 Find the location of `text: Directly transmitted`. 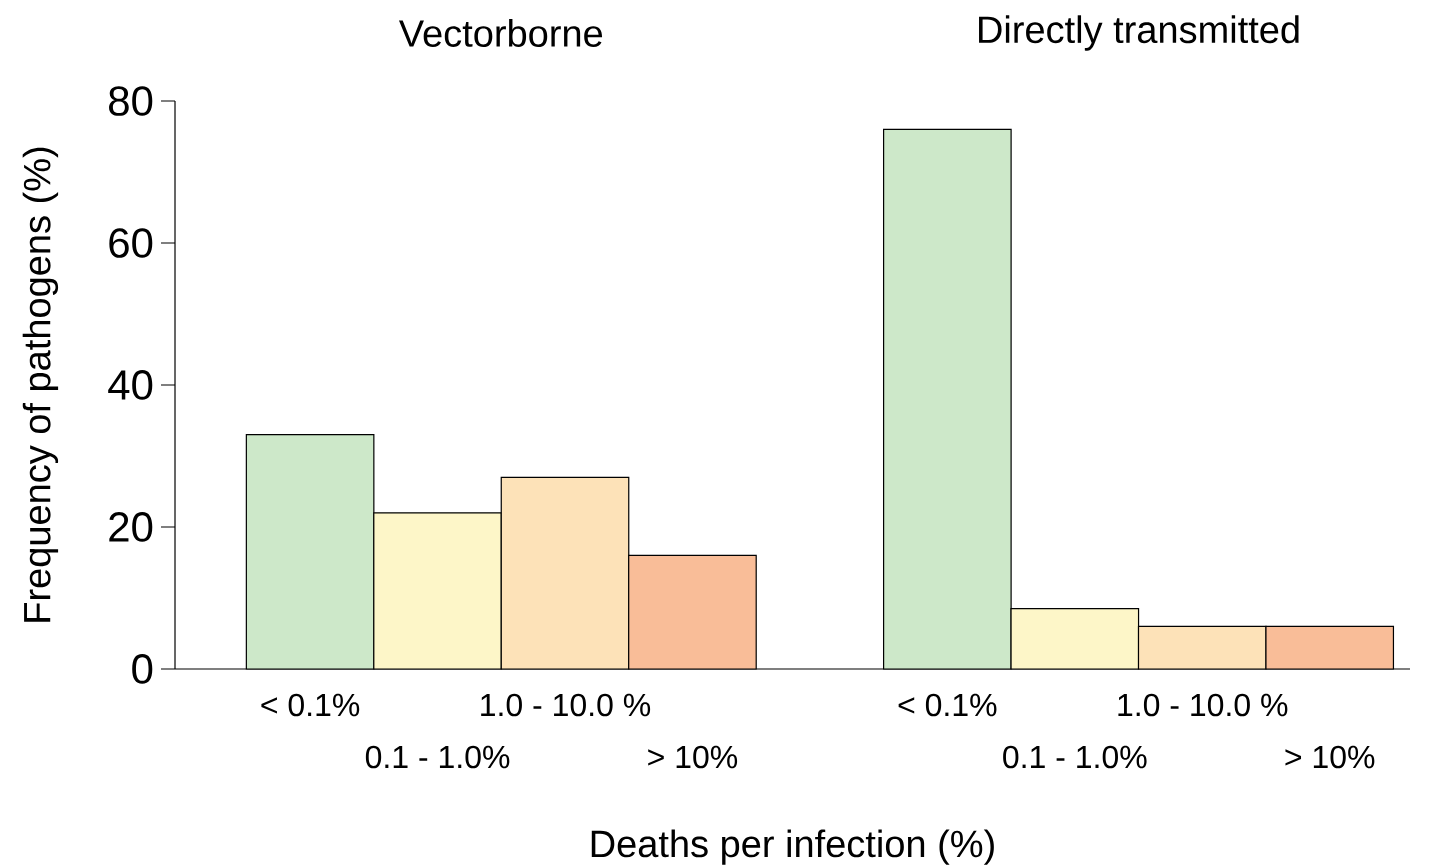

text: Directly transmitted is located at coordinates (1139, 33).